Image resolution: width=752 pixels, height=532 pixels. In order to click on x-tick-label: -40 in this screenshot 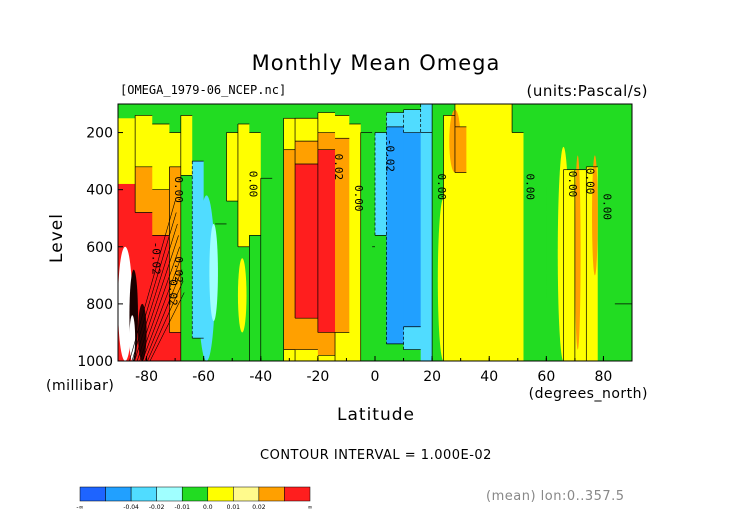, I will do `click(260, 377)`.